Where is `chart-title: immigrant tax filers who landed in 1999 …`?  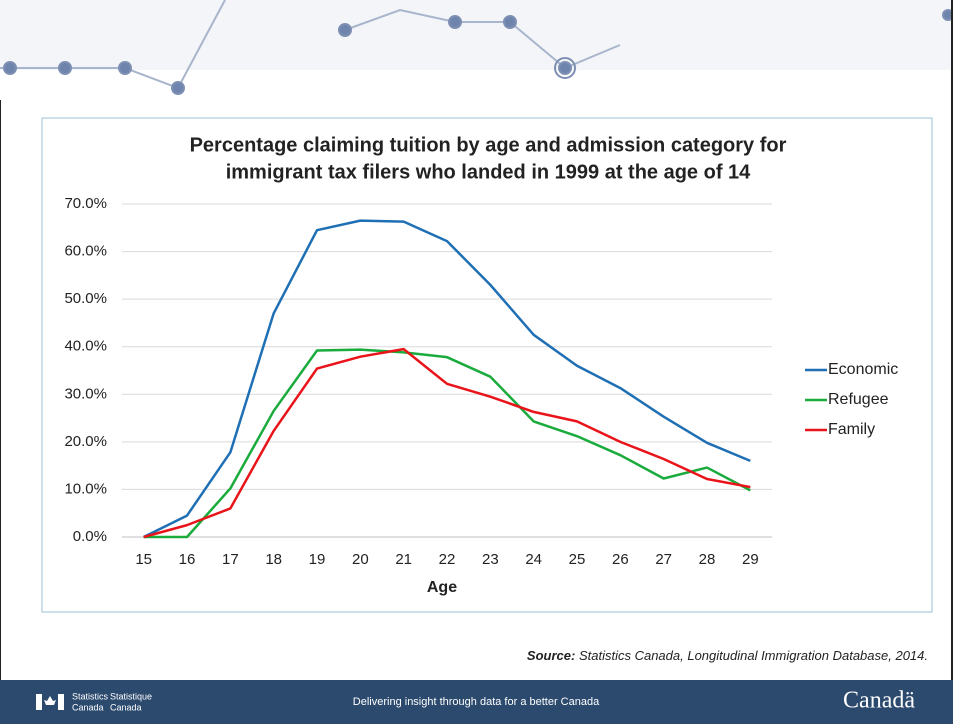
chart-title: immigrant tax filers who landed in 1999 … is located at coordinates (488, 172).